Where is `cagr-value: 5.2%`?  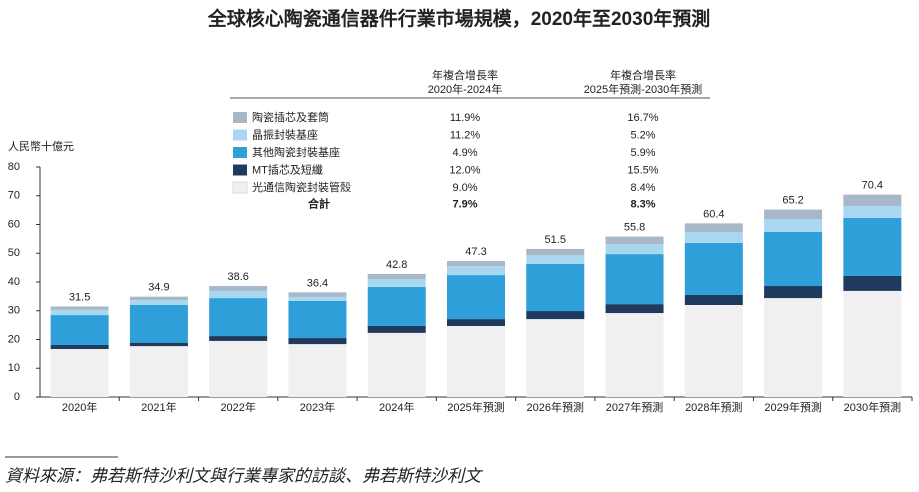 cagr-value: 5.2% is located at coordinates (642, 135).